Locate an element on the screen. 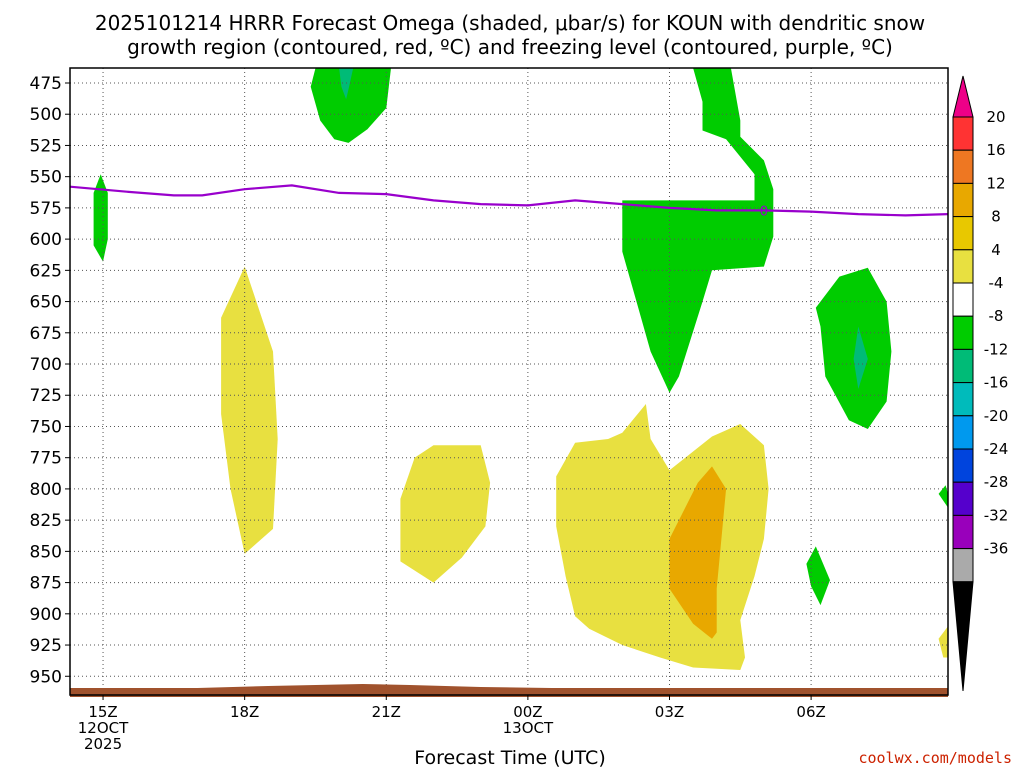  y-tick-label-925: 925 is located at coordinates (46, 646).